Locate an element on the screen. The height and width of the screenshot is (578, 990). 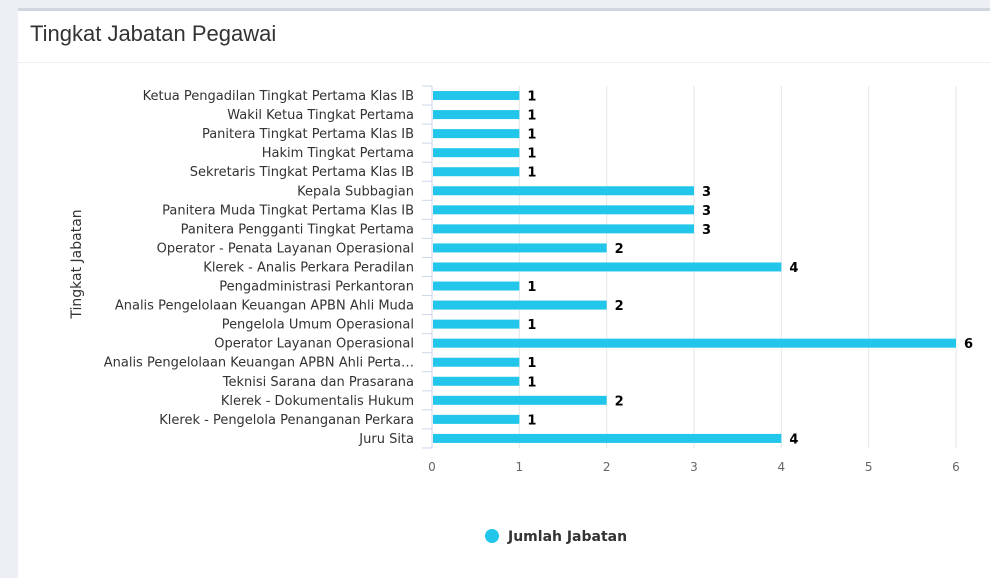
category-label: Pengadministrasi Perkantoran is located at coordinates (316, 287).